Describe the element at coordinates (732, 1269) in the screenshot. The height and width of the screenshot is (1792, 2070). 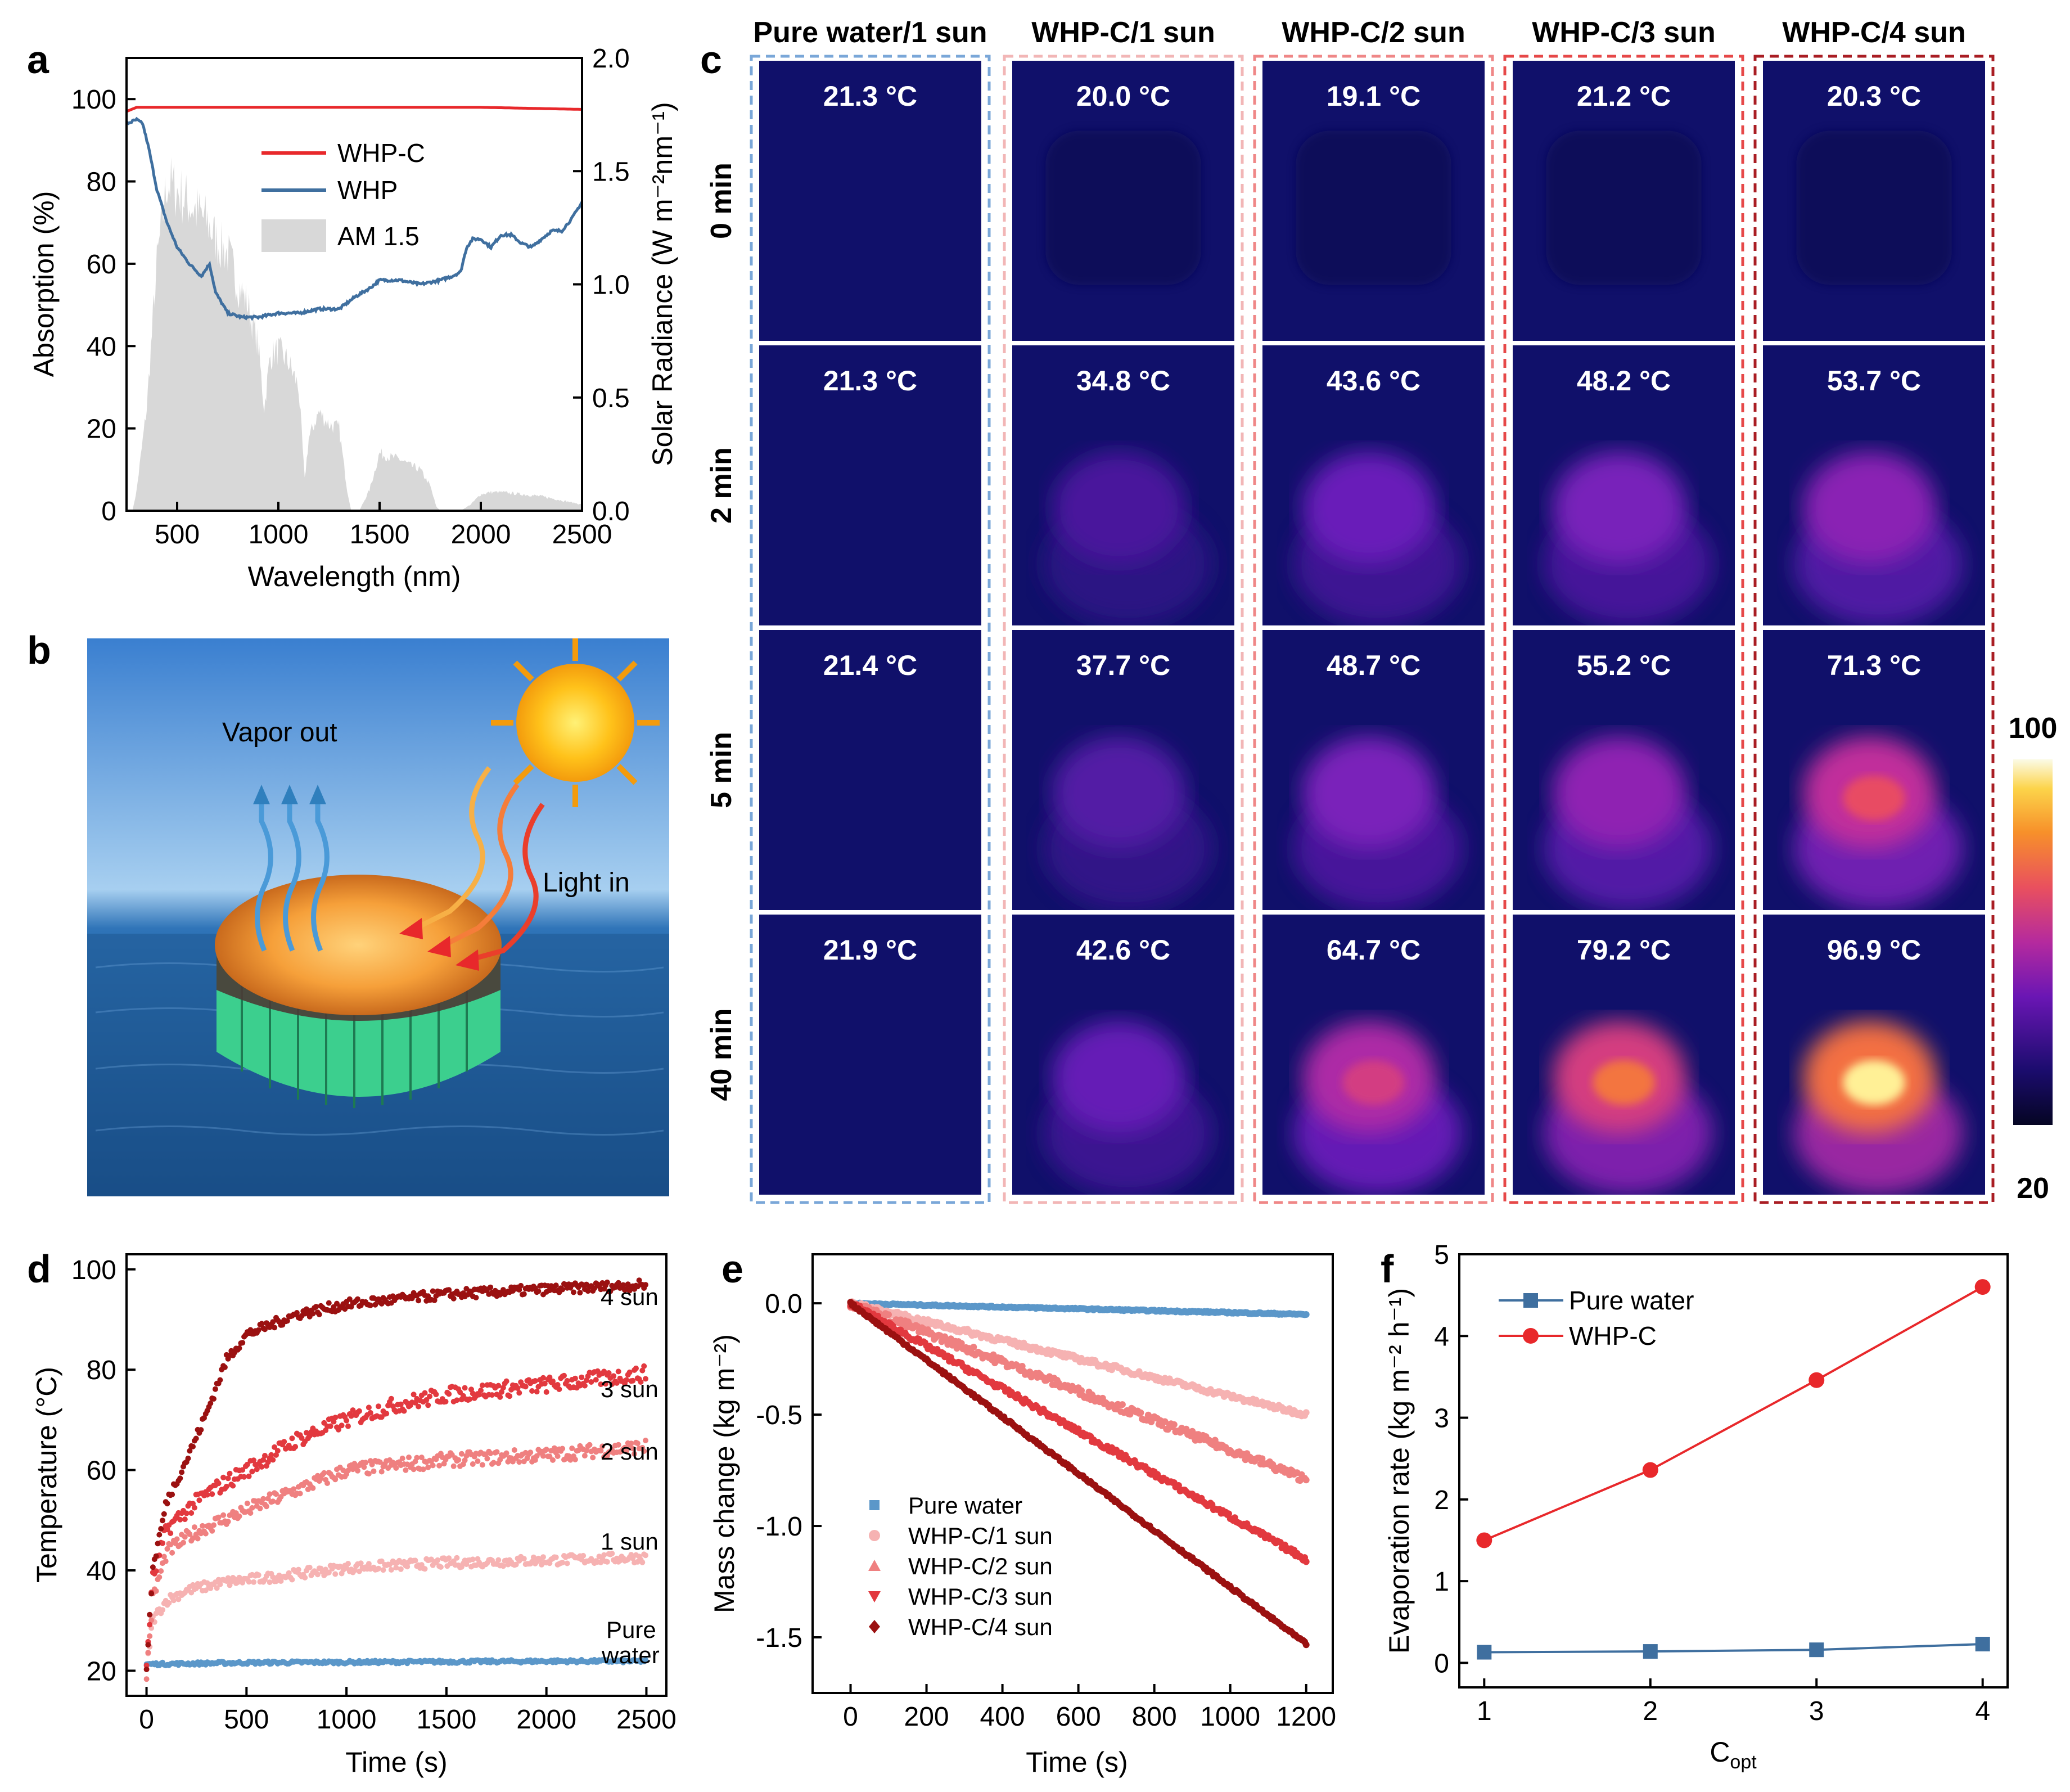
I see `panel-e-letter: e` at that location.